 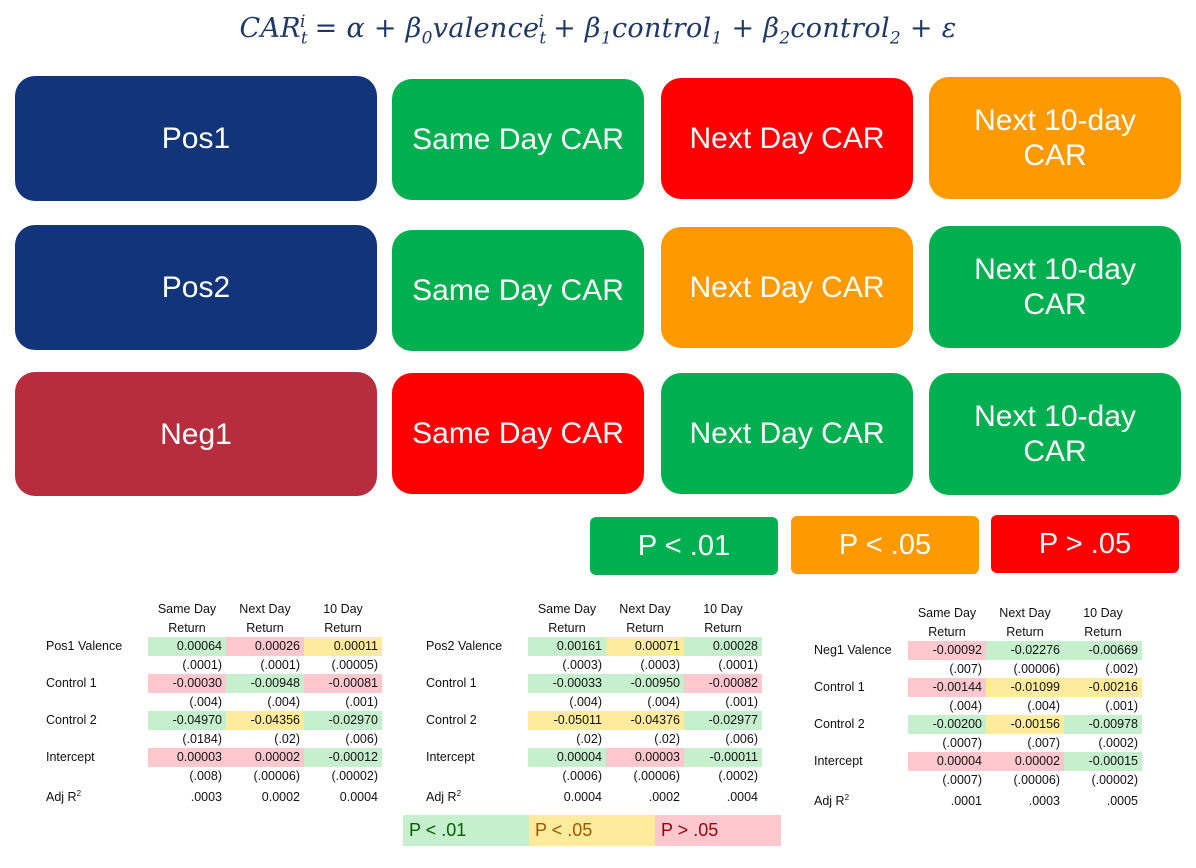 What do you see at coordinates (1085, 544) in the screenshot?
I see `legend-p-gt-05: P > .05` at bounding box center [1085, 544].